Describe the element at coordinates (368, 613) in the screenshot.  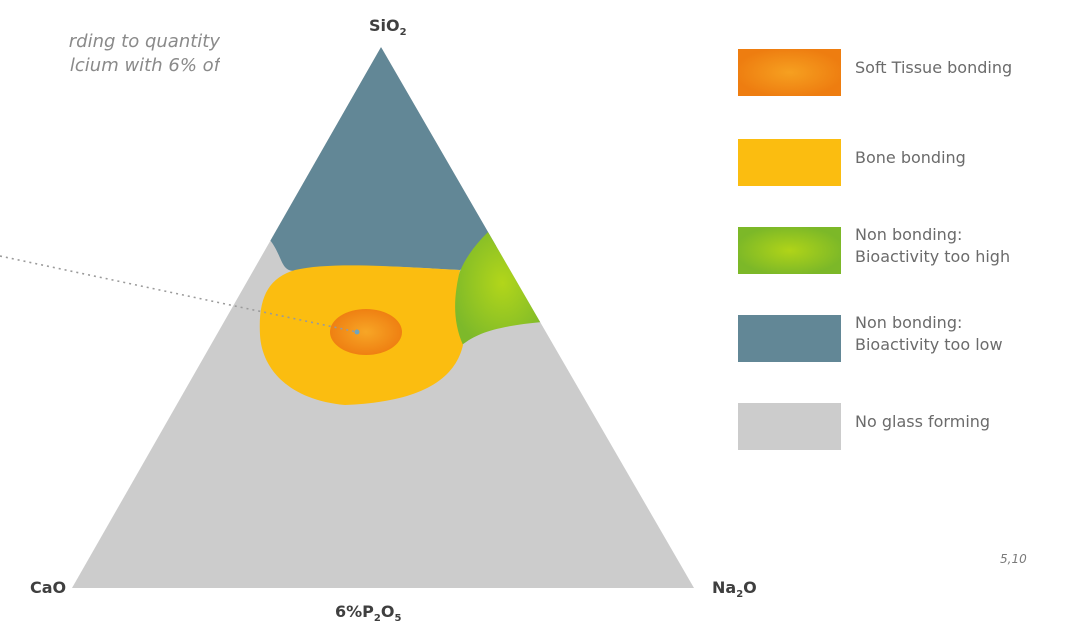
I see `base-label-p2o5: 6%P2O5` at that location.